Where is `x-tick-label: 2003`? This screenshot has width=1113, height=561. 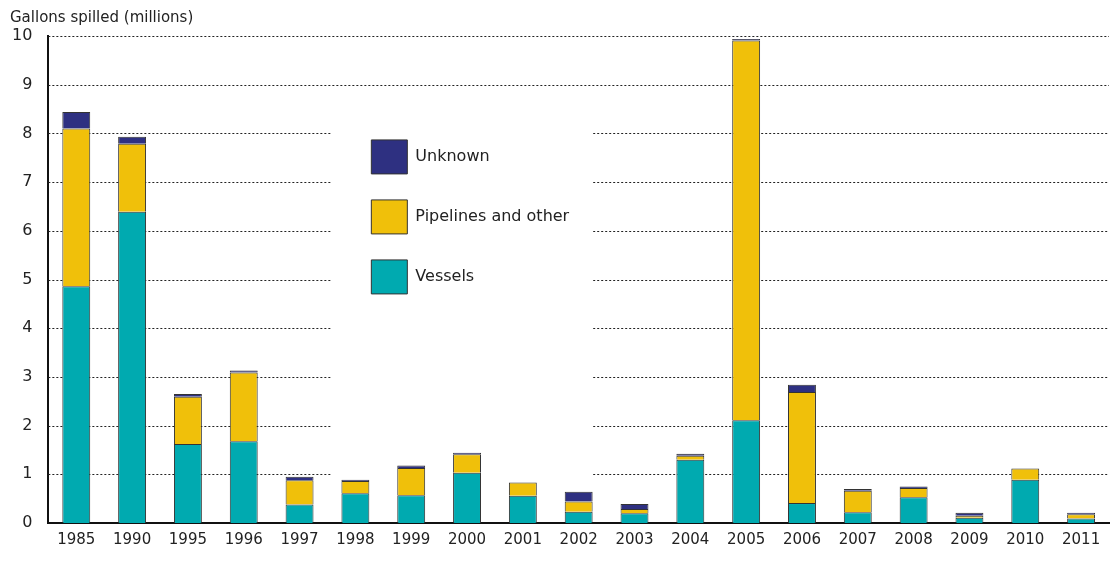
x-tick-label: 2003 is located at coordinates (634, 538).